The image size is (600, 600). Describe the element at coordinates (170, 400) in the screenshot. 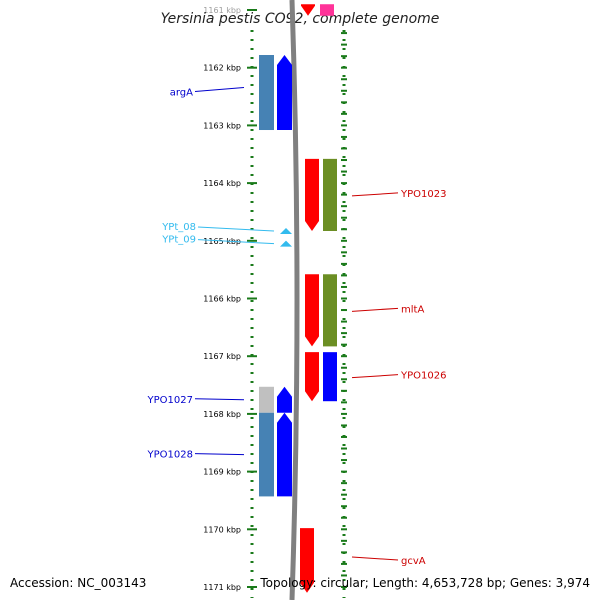

I see `gene-label-YPO1027: YPO1027` at that location.